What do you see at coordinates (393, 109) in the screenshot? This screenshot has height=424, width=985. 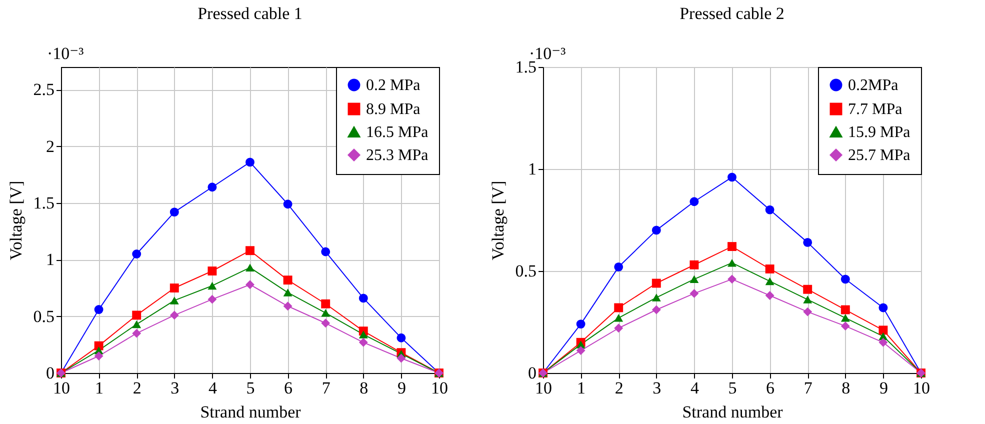 I see `legend-label: 8.9 MPa` at bounding box center [393, 109].